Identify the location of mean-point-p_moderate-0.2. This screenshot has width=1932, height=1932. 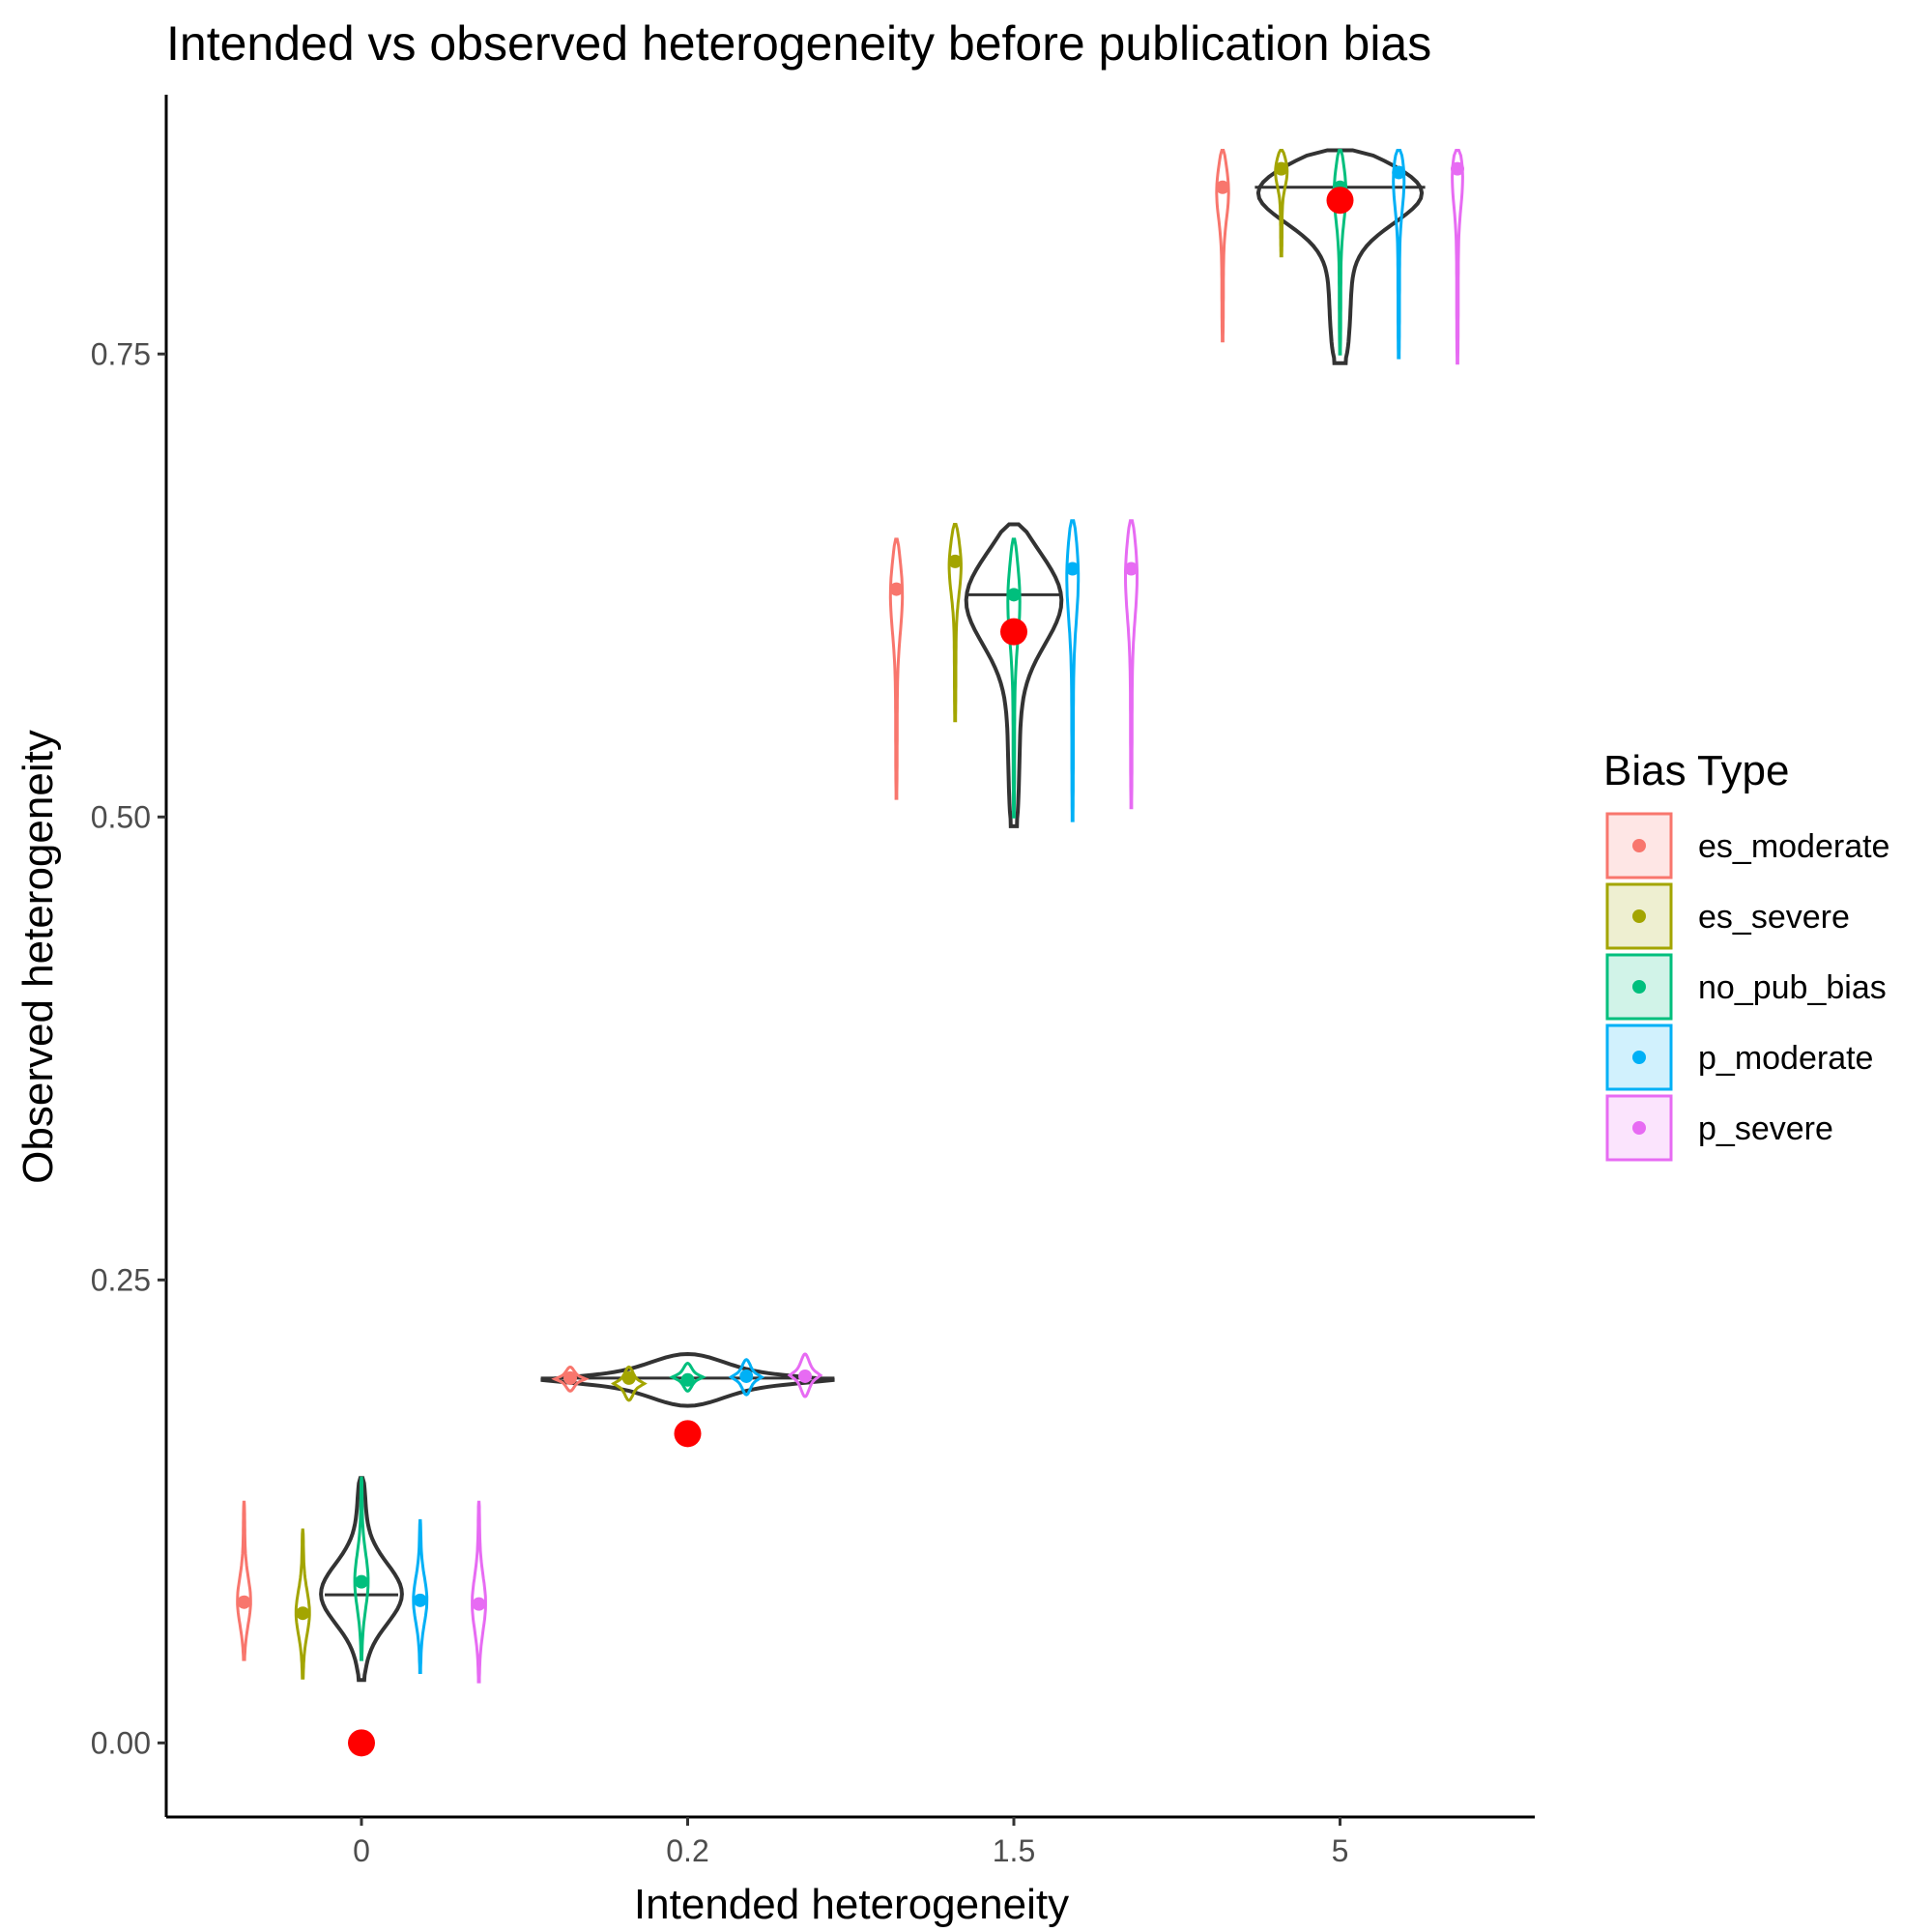
(746, 1376).